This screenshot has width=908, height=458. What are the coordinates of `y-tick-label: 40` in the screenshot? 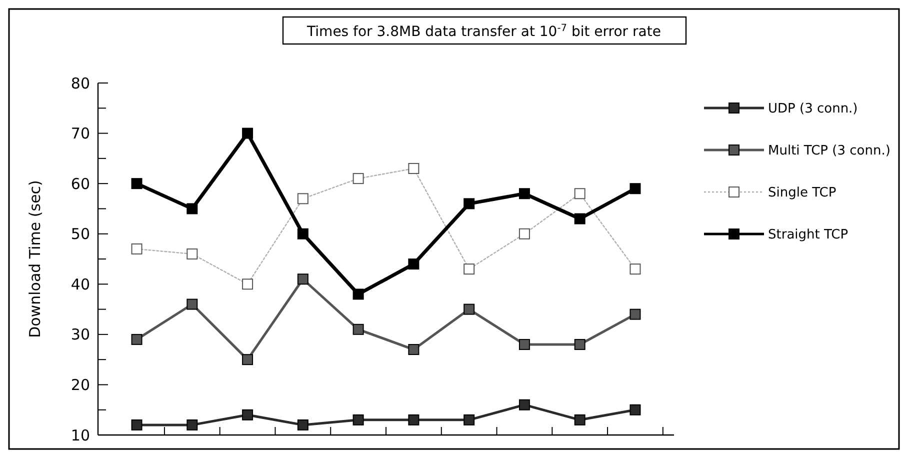 It's located at (80, 284).